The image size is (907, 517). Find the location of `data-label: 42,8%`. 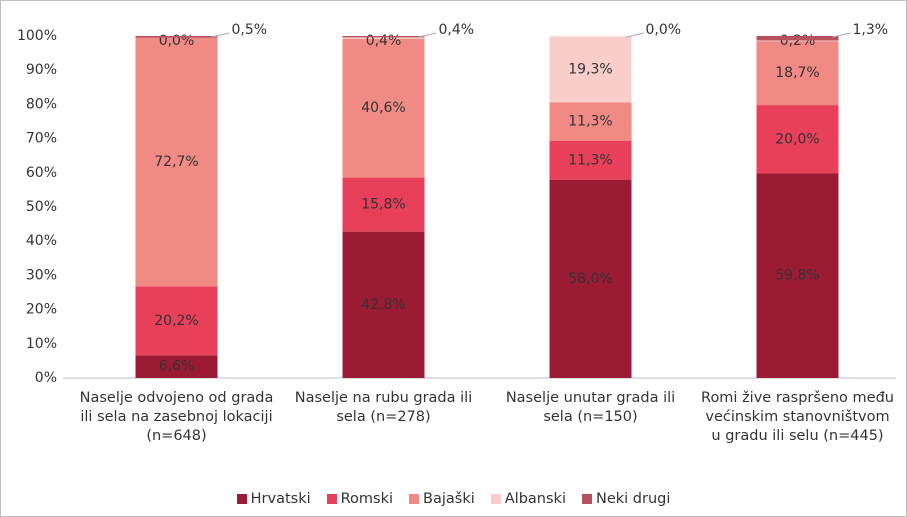

data-label: 42,8% is located at coordinates (383, 305).